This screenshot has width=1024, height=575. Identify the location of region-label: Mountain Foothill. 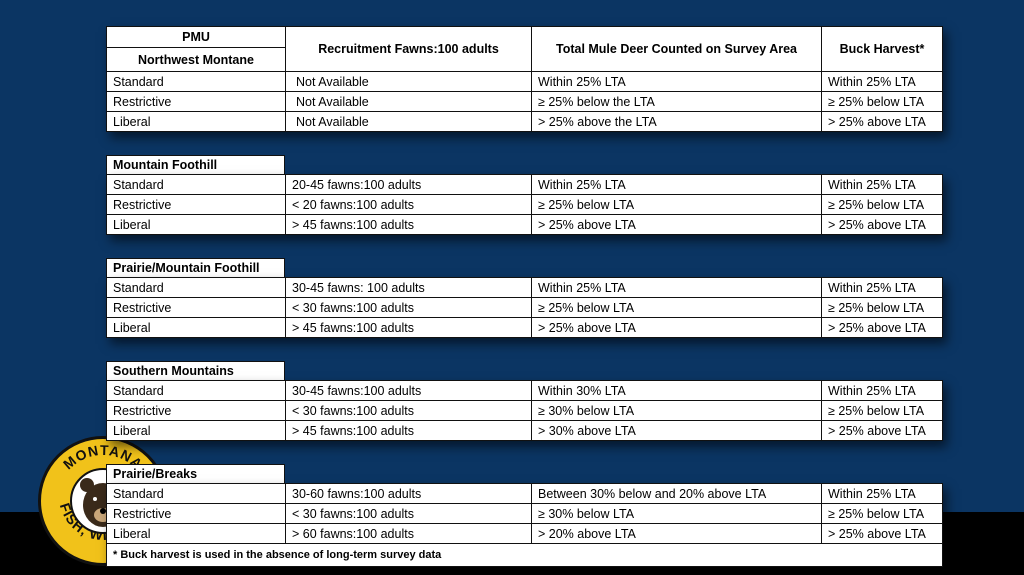
(195, 164).